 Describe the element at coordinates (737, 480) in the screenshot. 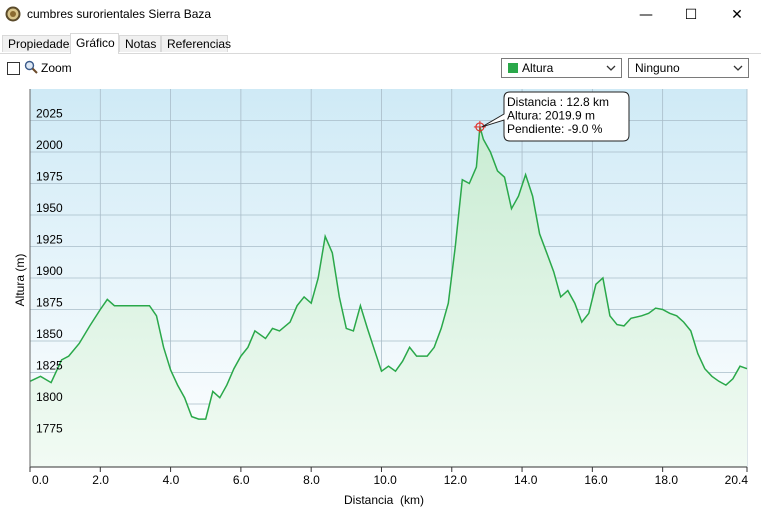

I see `x-tick-label: 20.4` at that location.